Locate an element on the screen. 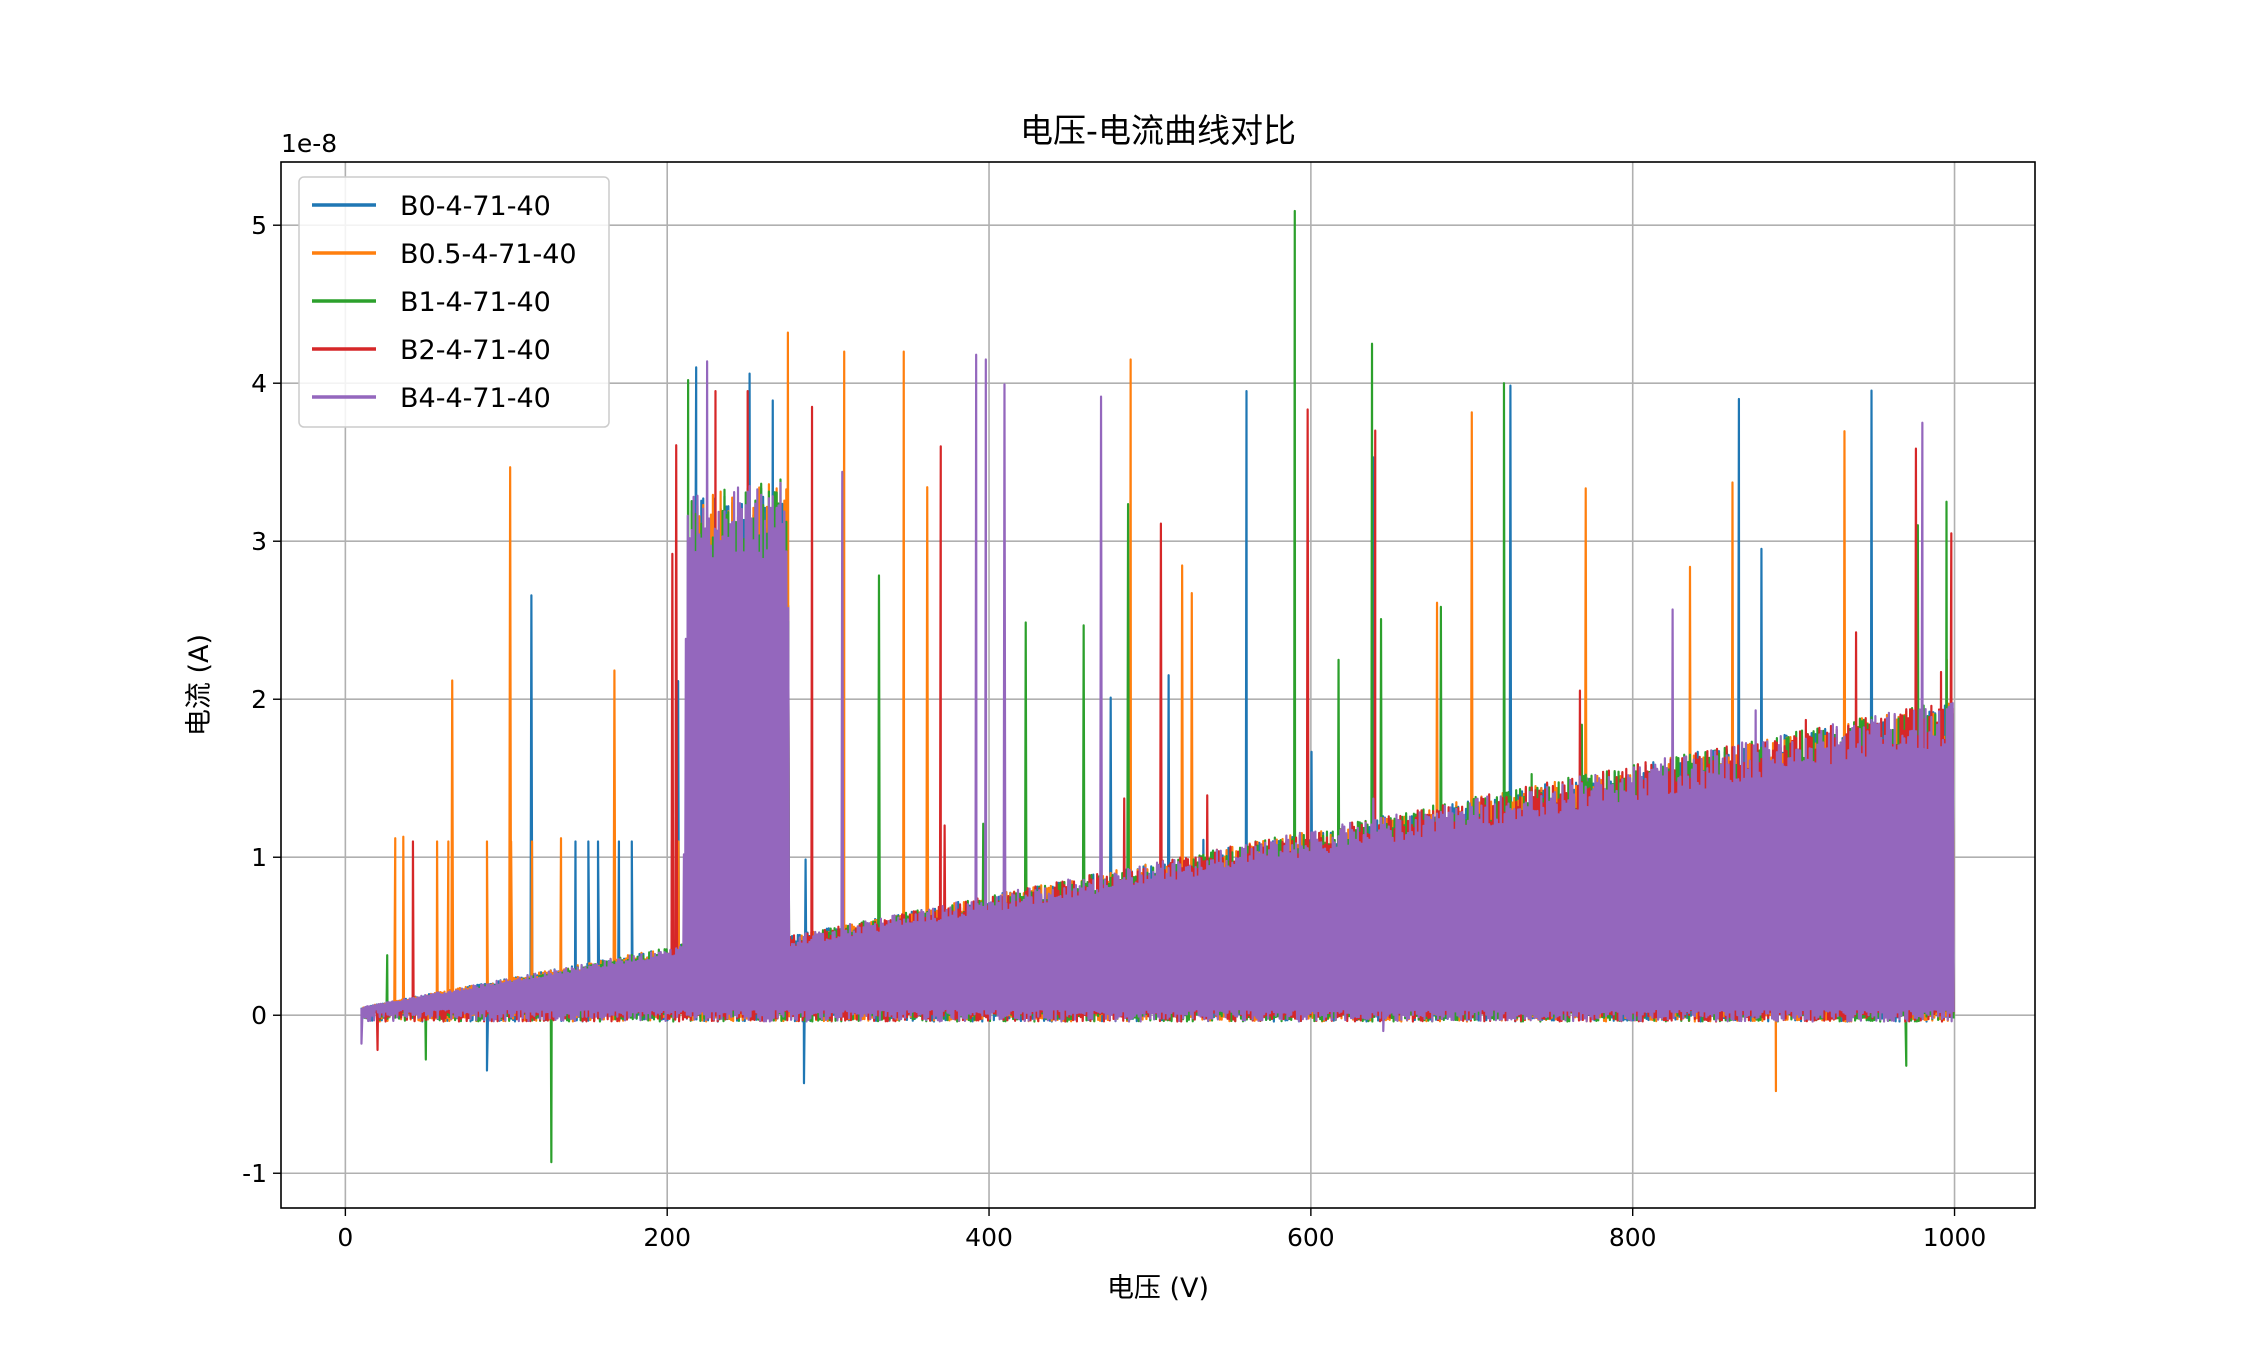  y-tick-label: 3 is located at coordinates (259, 541).